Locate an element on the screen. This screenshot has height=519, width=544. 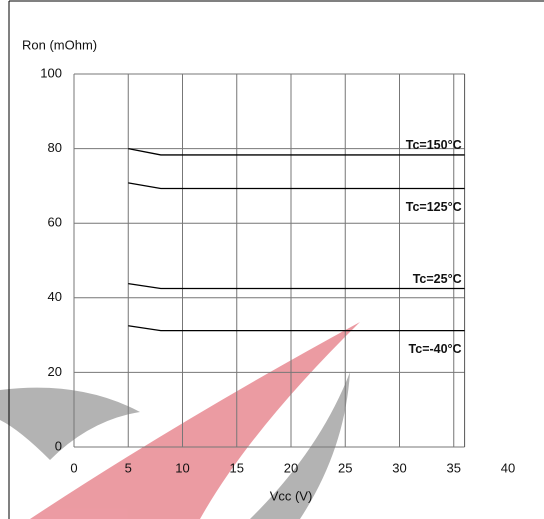
series-label: Tc=25°C is located at coordinates (437, 279).